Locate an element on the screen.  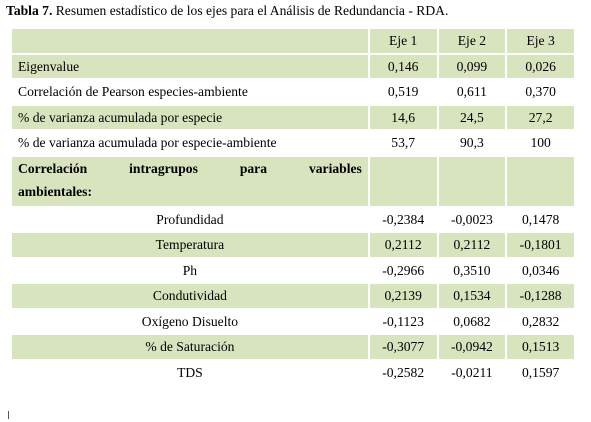
table-row: Eigenvalue 0,146 0,099 0,026 is located at coordinates (293, 66).